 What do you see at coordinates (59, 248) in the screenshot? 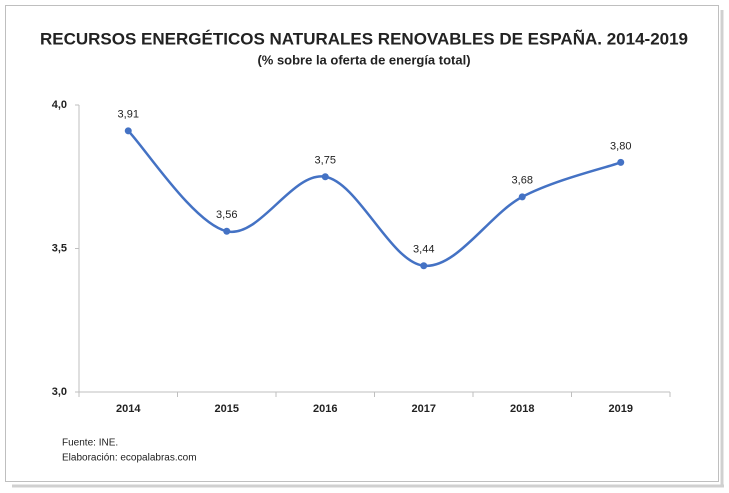
I see `y-tick-label: 3,5` at bounding box center [59, 248].